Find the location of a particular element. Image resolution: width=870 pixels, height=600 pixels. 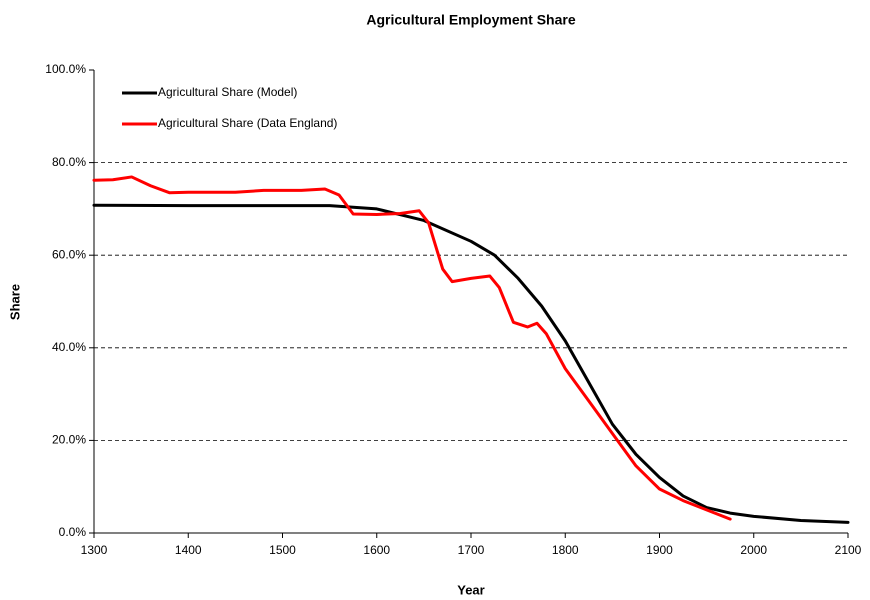

x-tick-label: 1700 is located at coordinates (471, 550).